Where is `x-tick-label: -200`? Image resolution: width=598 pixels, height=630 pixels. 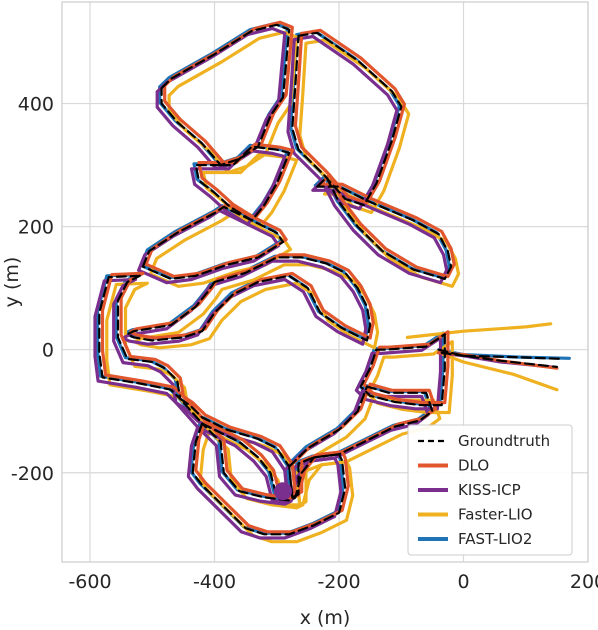 x-tick-label: -200 is located at coordinates (338, 582).